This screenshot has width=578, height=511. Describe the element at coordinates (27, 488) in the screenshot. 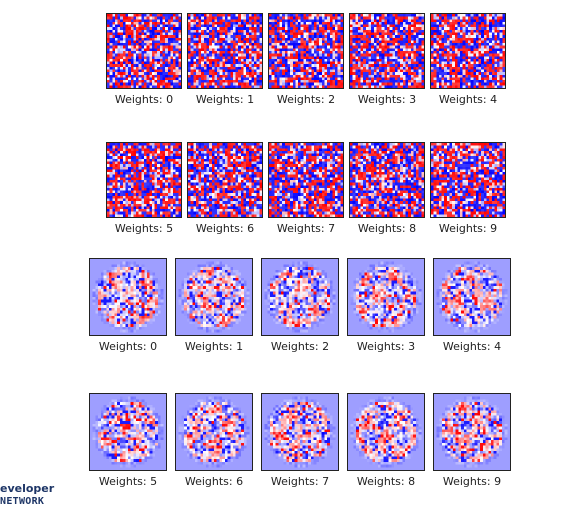

I see `watermark-line-1: eveloper` at that location.